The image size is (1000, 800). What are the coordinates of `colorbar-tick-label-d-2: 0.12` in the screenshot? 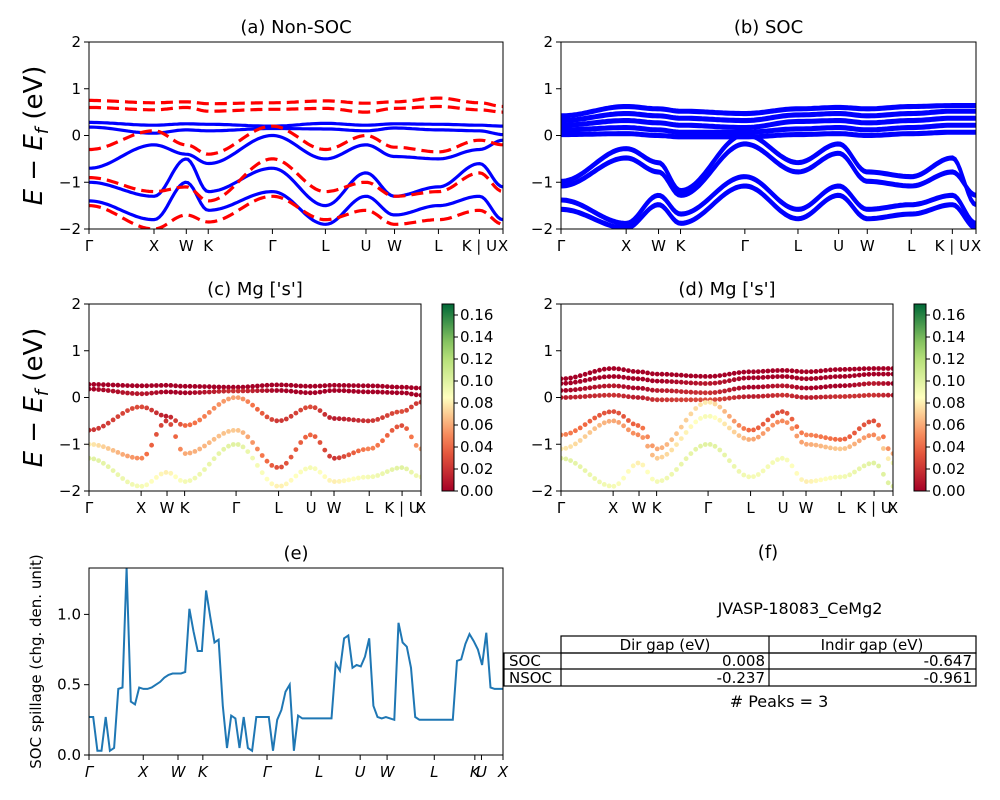 It's located at (948, 359).